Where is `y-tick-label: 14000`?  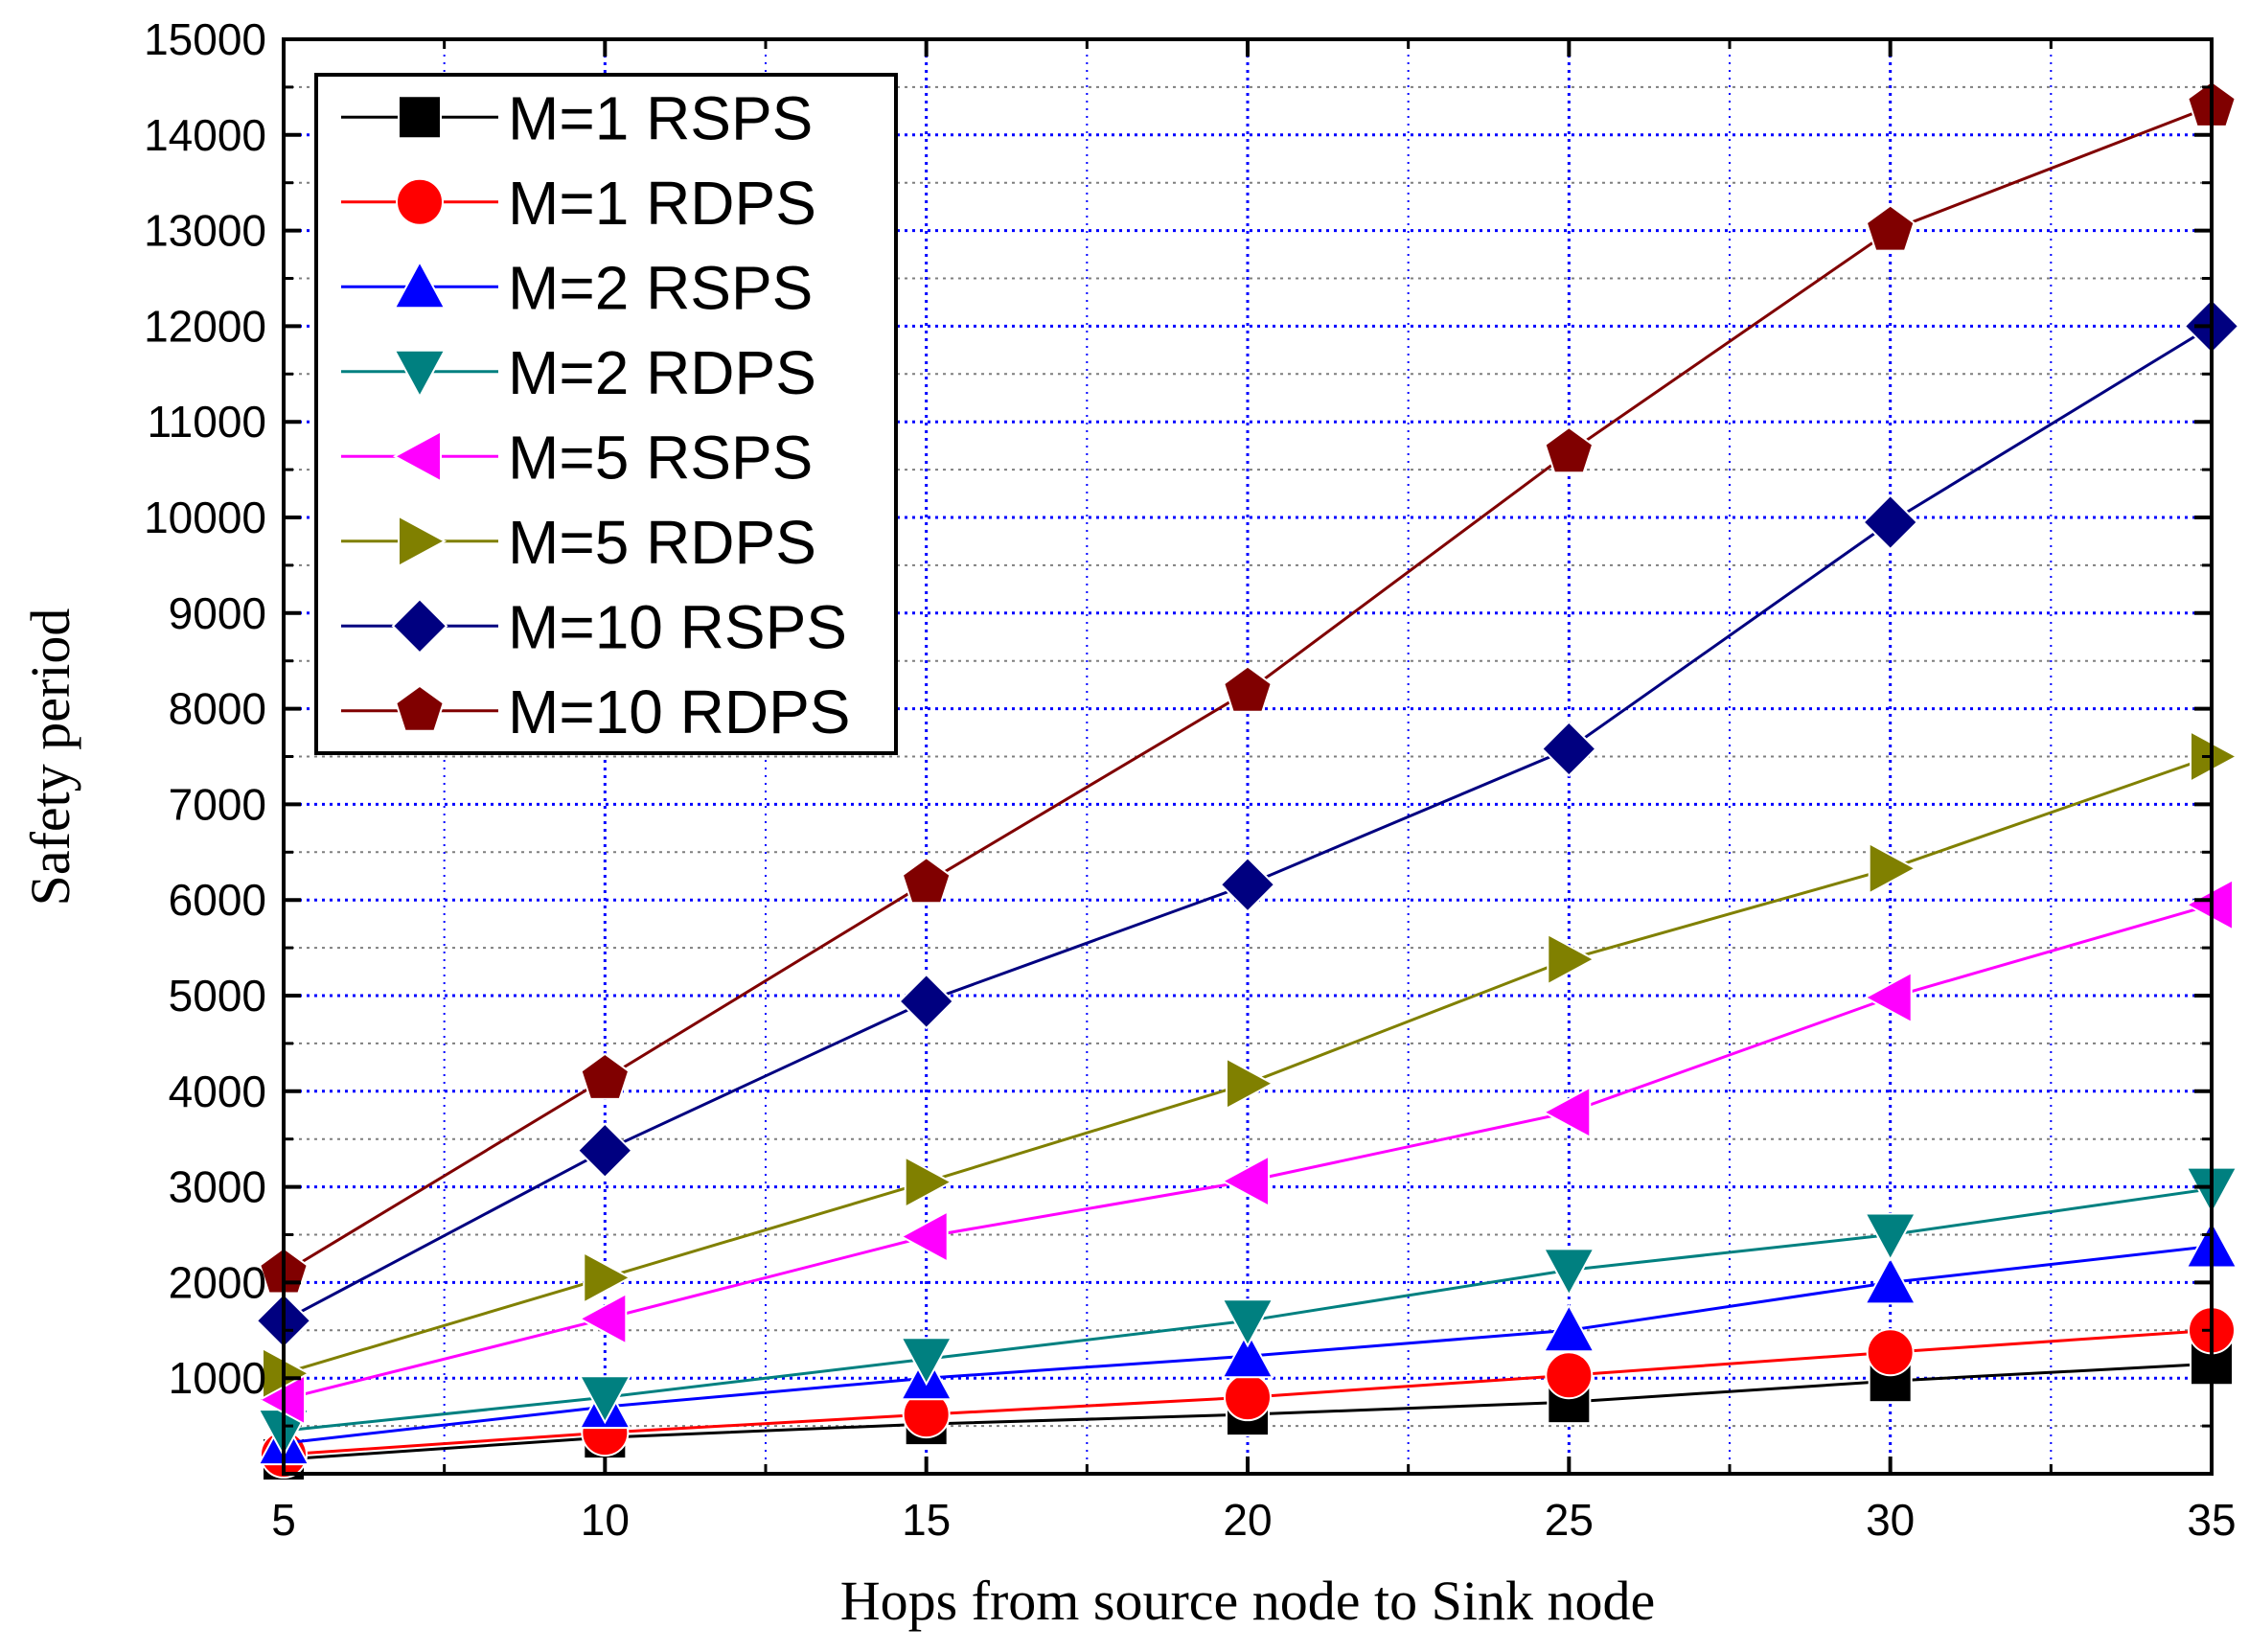 y-tick-label: 14000 is located at coordinates (205, 135).